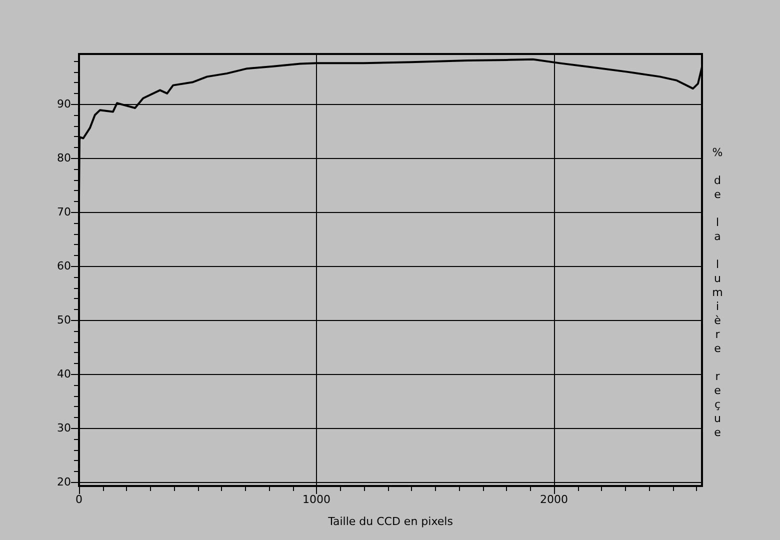 This screenshot has width=780, height=540. I want to click on y-tick-label: 20, so click(64, 482).